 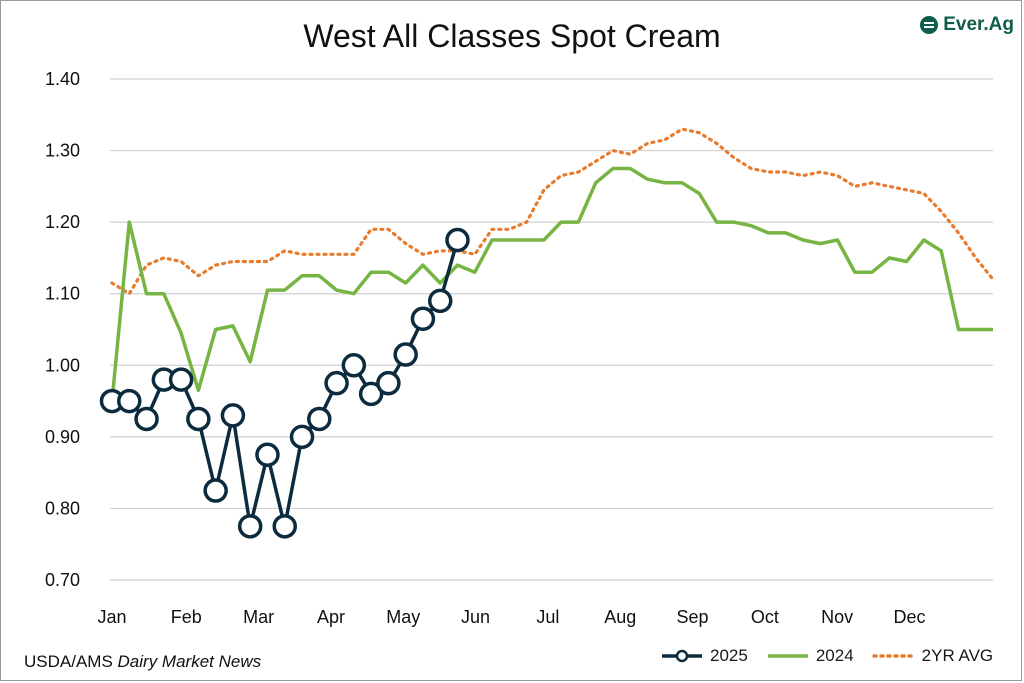 I want to click on x-tick-label: Jul, so click(x=547, y=617).